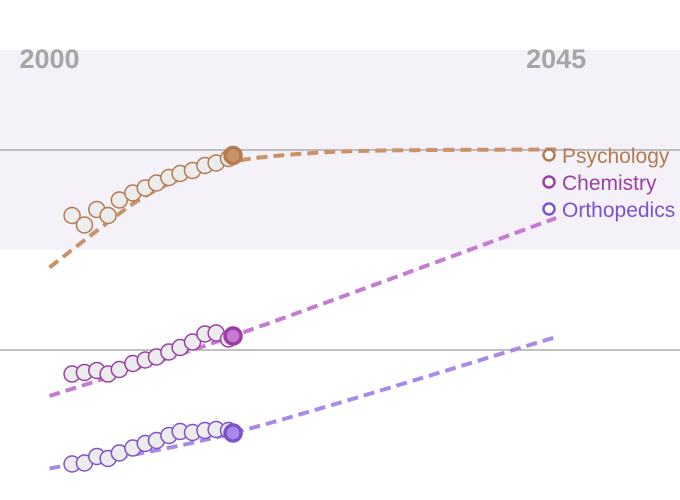 The width and height of the screenshot is (680, 500). I want to click on legend-label-chemistry: Chemistry, so click(609, 183).